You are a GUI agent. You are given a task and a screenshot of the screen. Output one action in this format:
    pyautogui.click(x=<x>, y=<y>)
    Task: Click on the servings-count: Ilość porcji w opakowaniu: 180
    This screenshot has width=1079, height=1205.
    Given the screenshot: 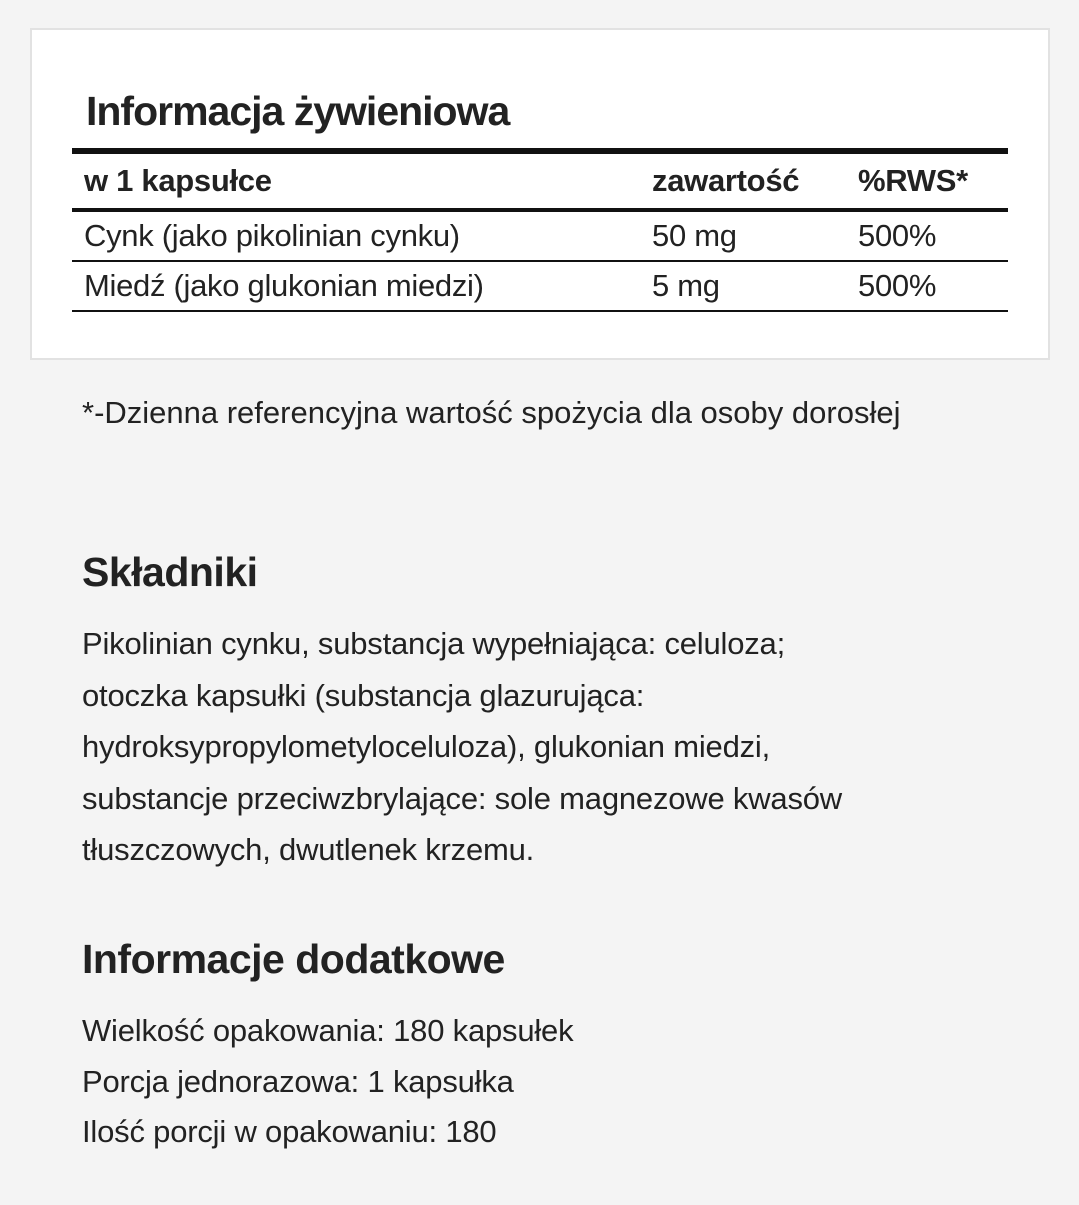 What is the action you would take?
    pyautogui.click(x=289, y=1131)
    